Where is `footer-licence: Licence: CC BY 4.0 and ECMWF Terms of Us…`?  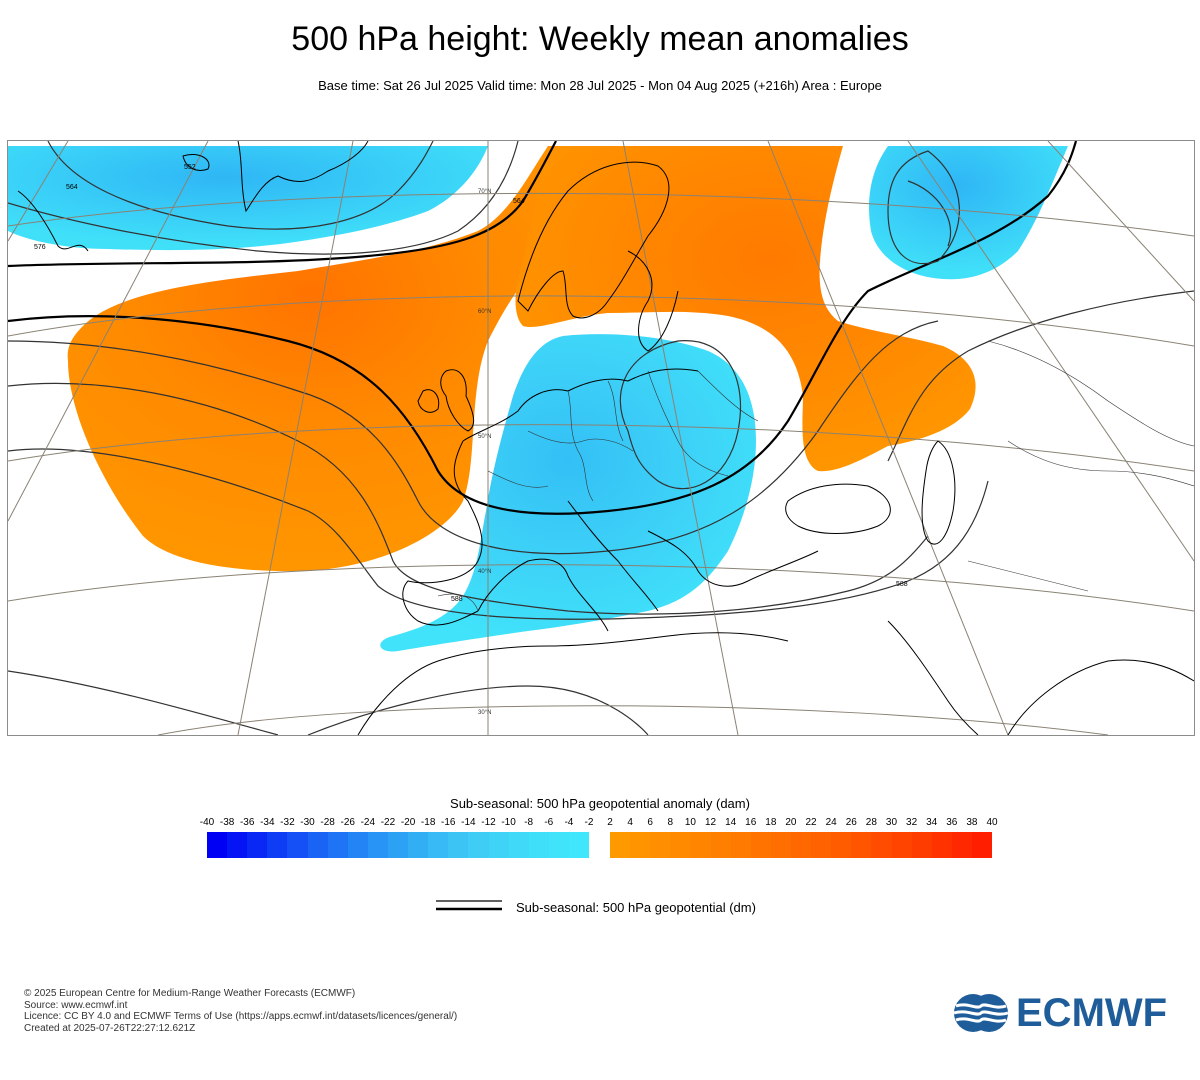
footer-licence: Licence: CC BY 4.0 and ECMWF Terms of Us… is located at coordinates (241, 1017).